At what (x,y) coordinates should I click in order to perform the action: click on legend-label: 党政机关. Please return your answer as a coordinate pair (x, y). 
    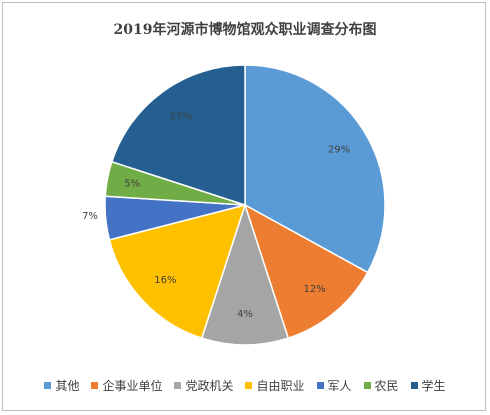
    Looking at the image, I should click on (209, 386).